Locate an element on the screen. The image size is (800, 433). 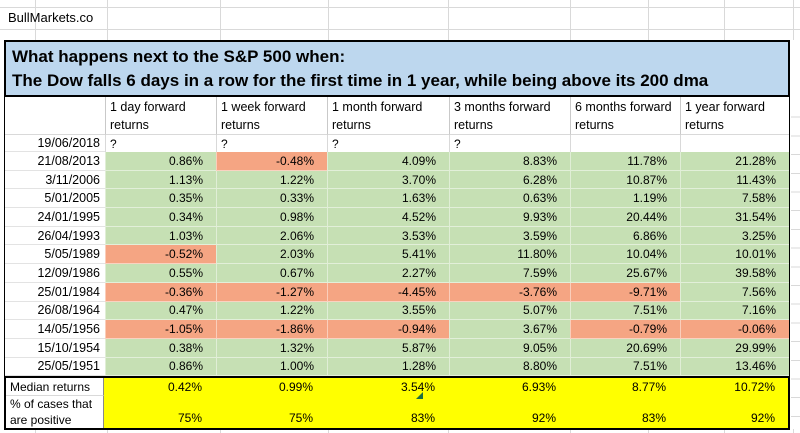
return-cell: -0.94% is located at coordinates (388, 329).